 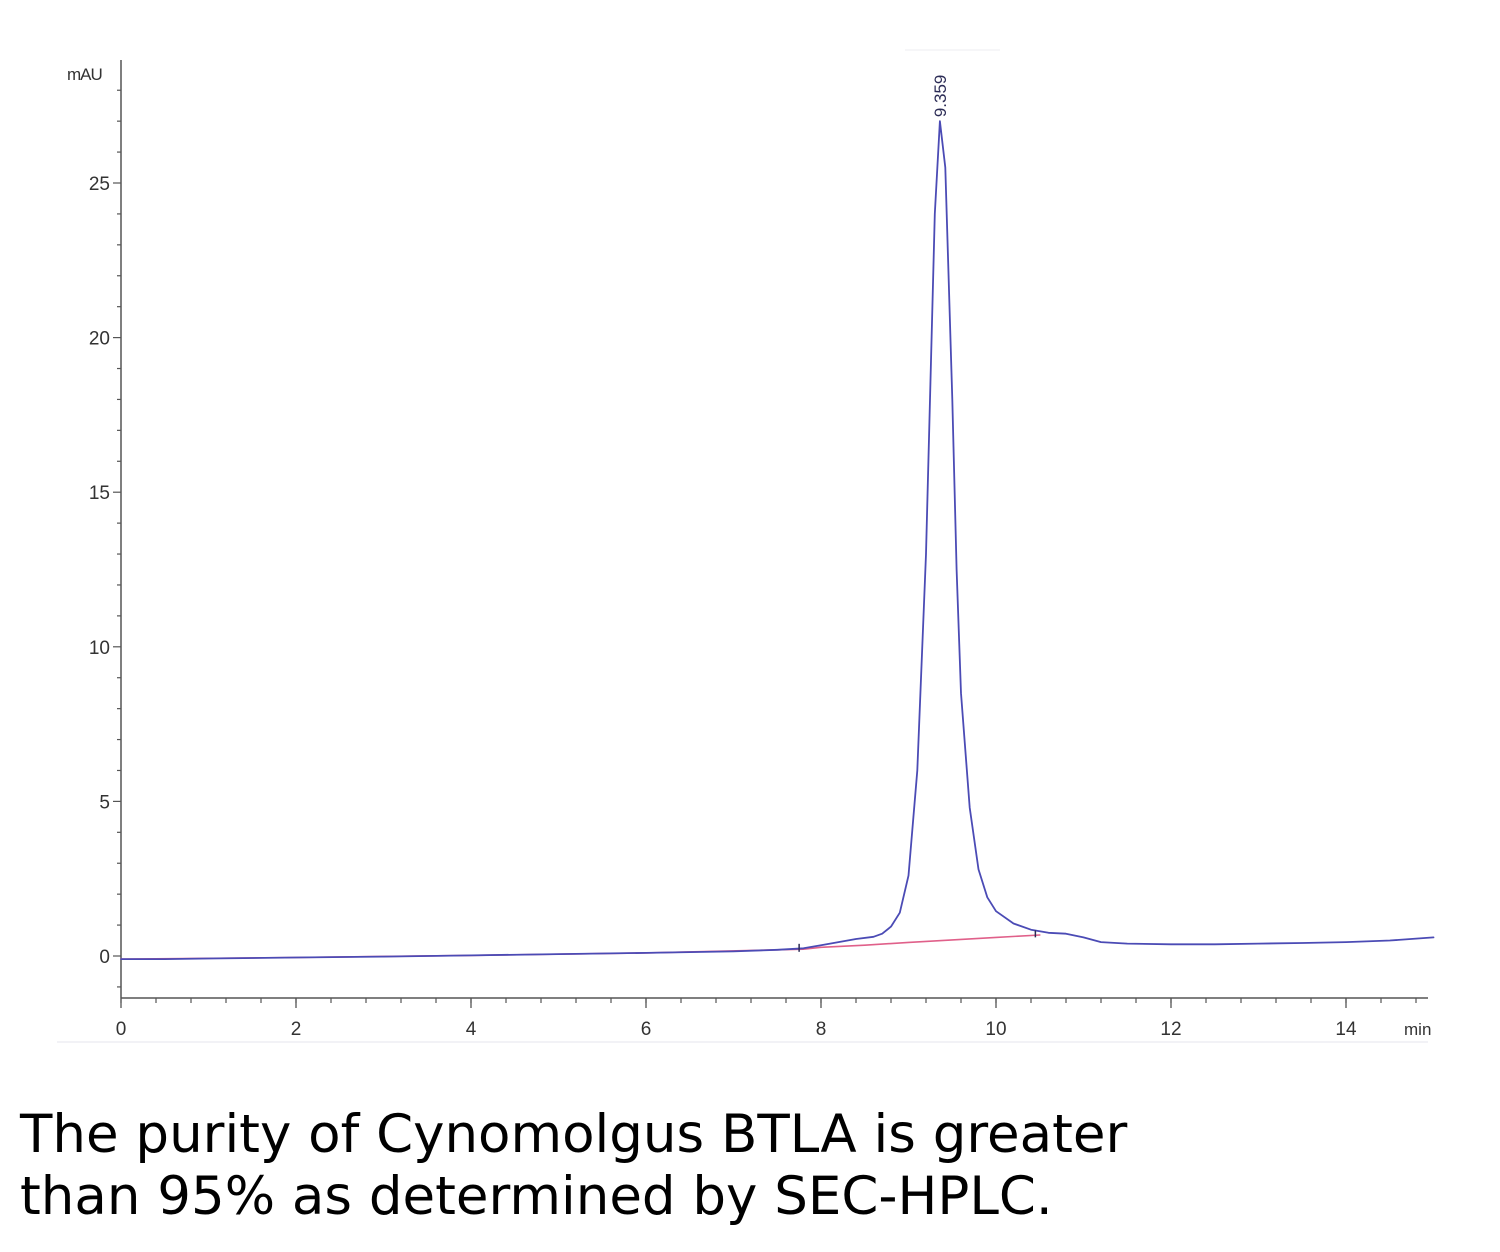 What do you see at coordinates (121, 1029) in the screenshot?
I see `x-tick-label: 0` at bounding box center [121, 1029].